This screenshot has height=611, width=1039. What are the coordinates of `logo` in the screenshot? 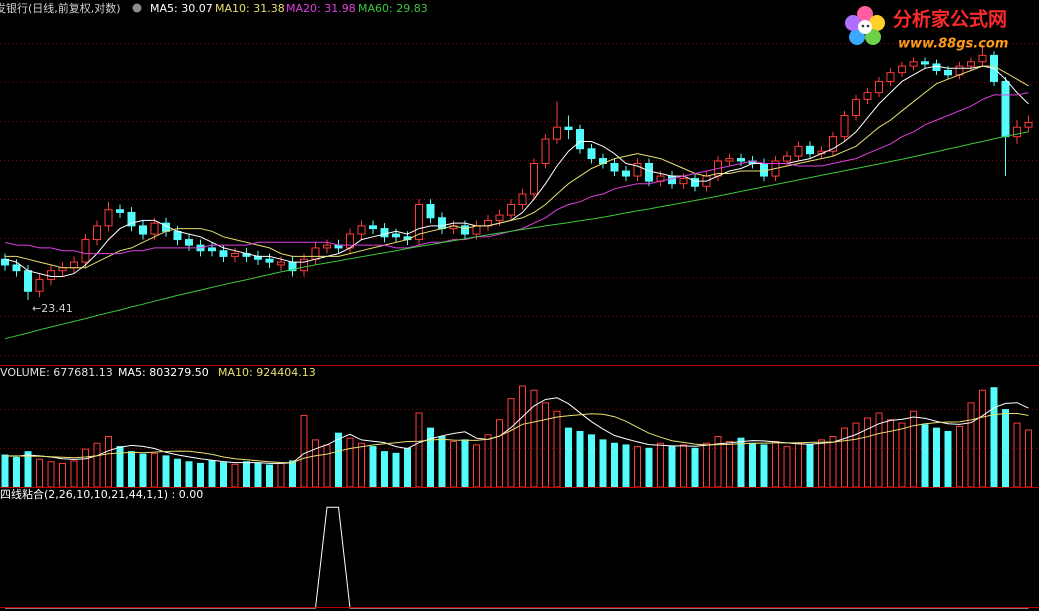 It's located at (865, 25).